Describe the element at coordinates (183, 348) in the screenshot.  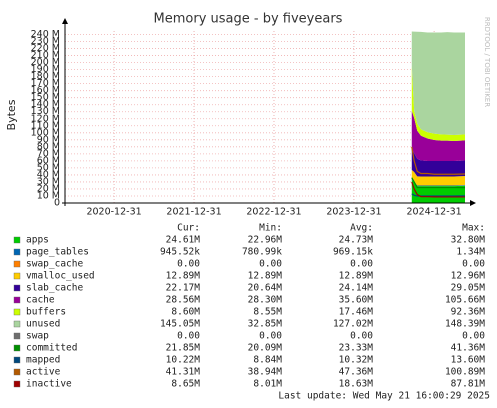
I see `legend-stat: 21.85M` at that location.